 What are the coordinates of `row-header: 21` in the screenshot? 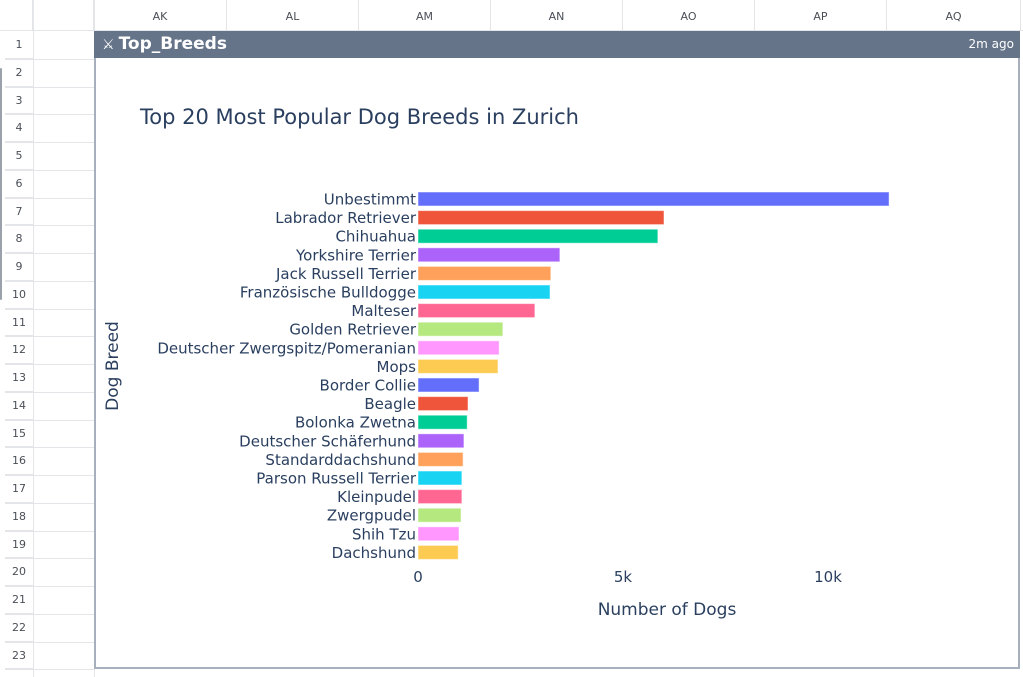 It's located at (19, 600).